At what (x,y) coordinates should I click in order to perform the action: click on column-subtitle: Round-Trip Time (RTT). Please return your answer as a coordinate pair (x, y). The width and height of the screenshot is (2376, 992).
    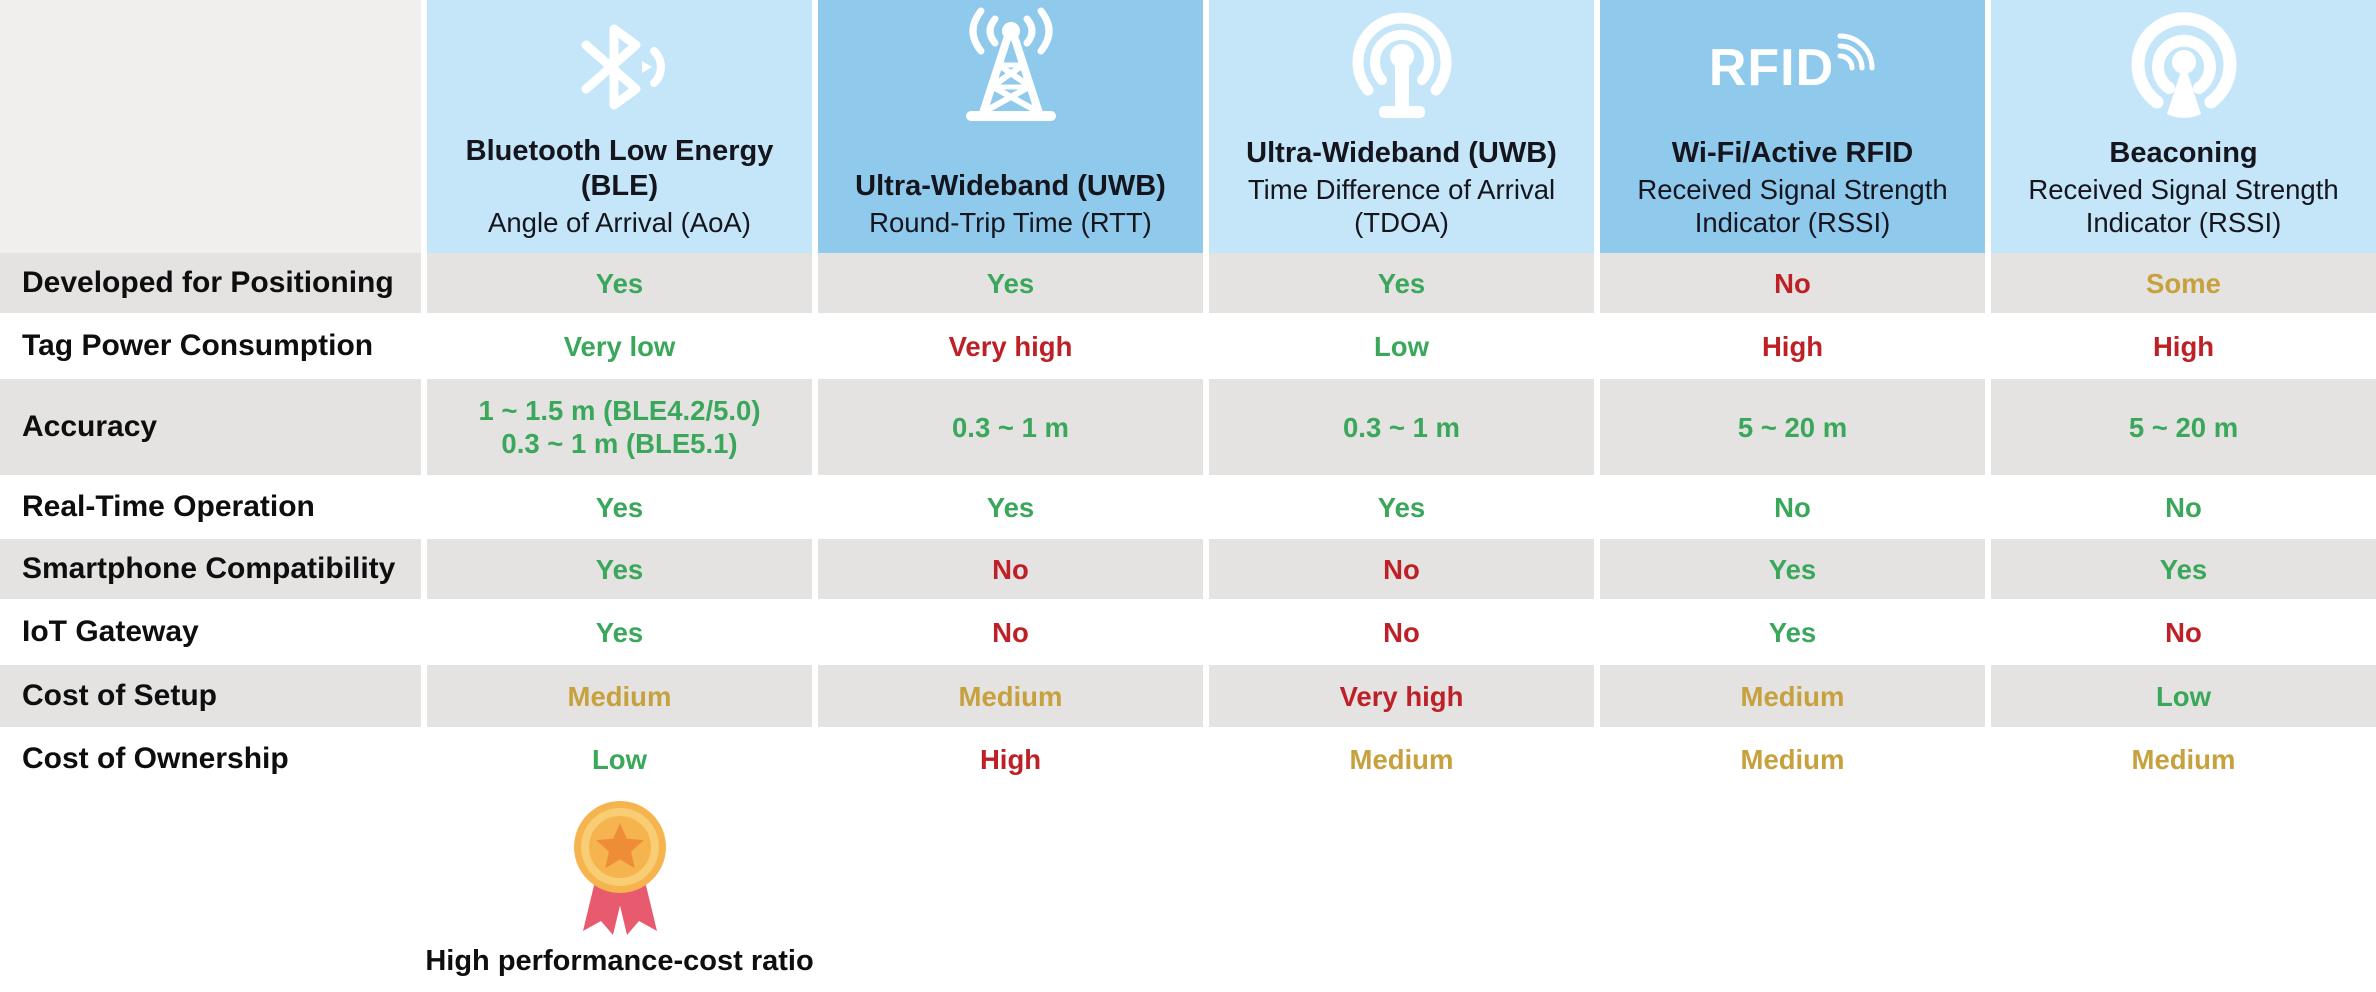
    Looking at the image, I should click on (1010, 222).